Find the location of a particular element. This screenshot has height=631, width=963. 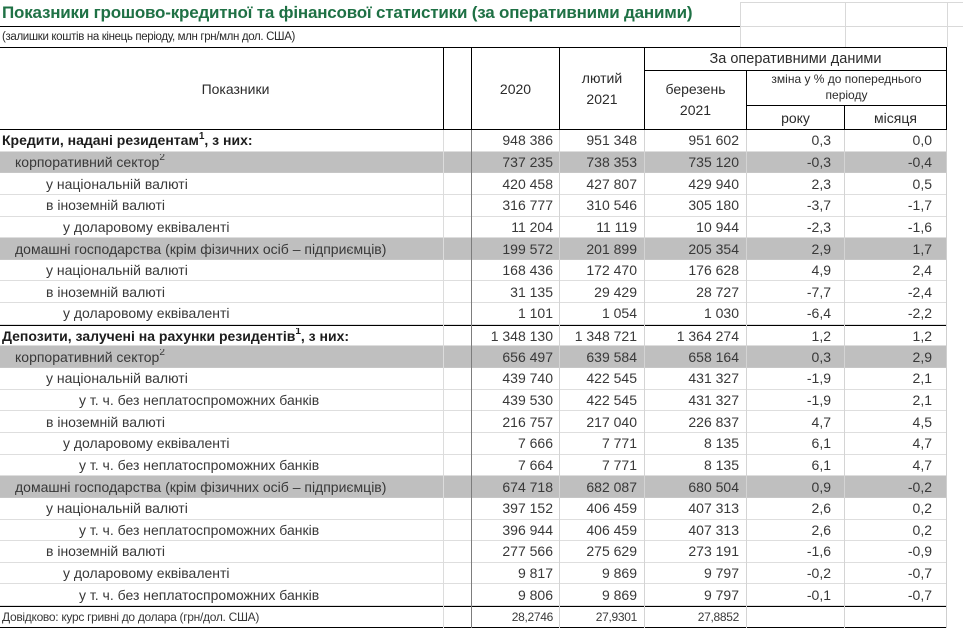

cell-2020: 28,2746 is located at coordinates (532, 616).